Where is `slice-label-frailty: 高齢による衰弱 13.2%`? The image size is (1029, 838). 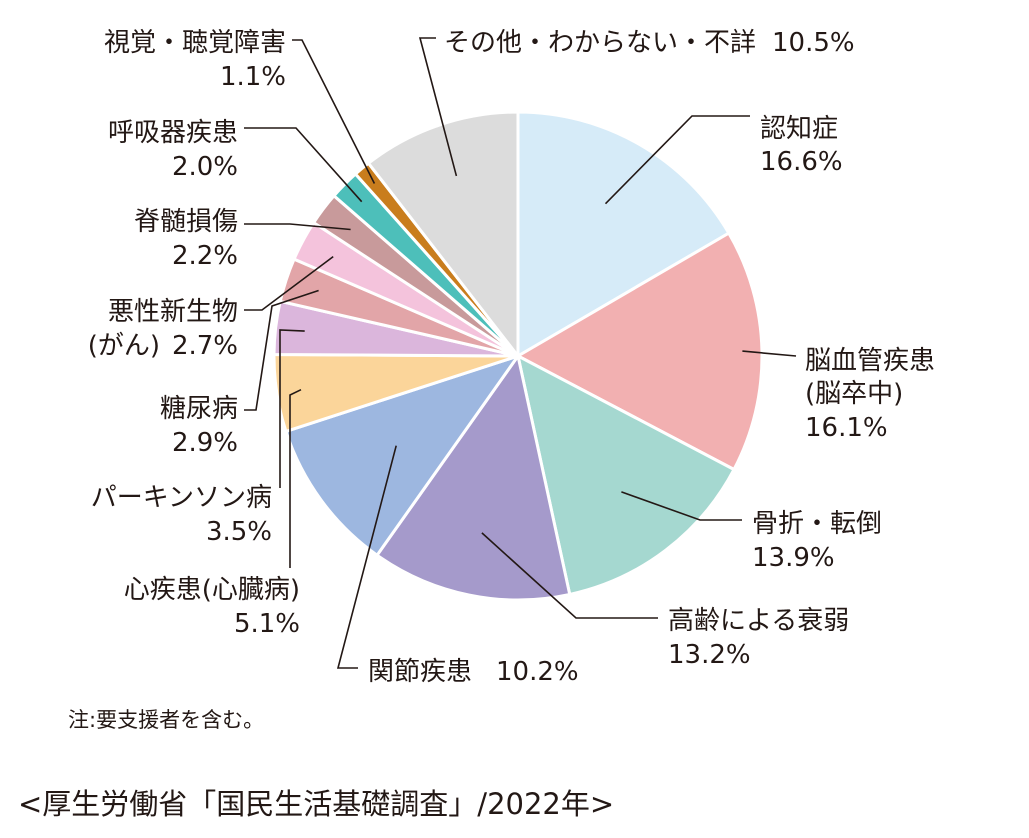
slice-label-frailty: 高齢による衰弱 13.2% is located at coordinates (758, 638).